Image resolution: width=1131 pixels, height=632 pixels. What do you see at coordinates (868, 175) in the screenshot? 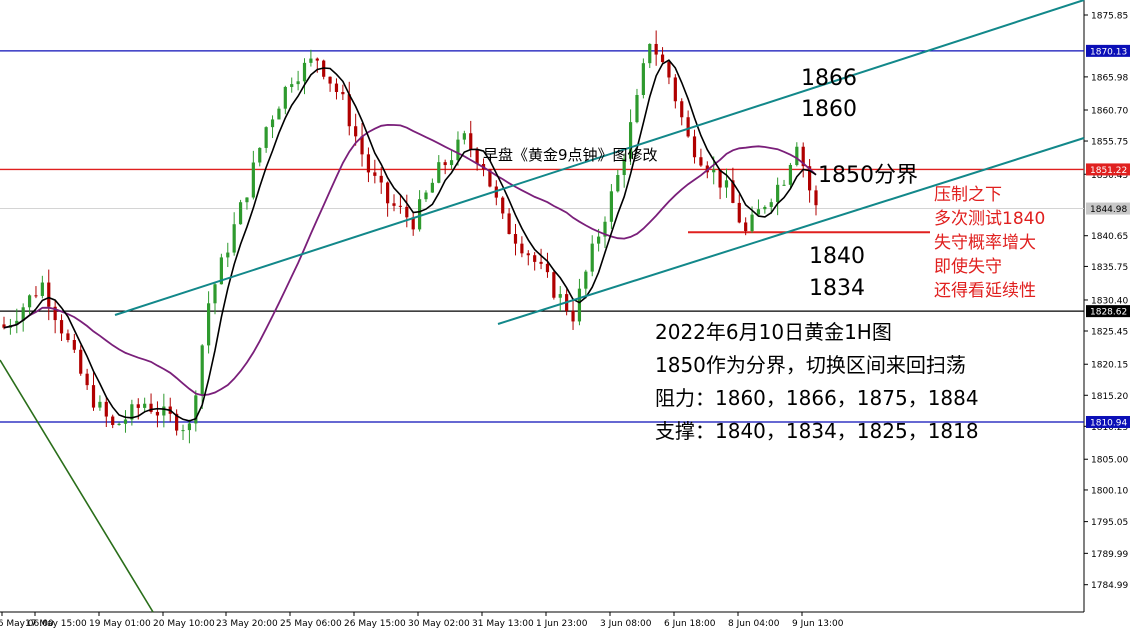
I see `divider-1850-label: 1850分界` at bounding box center [868, 175].